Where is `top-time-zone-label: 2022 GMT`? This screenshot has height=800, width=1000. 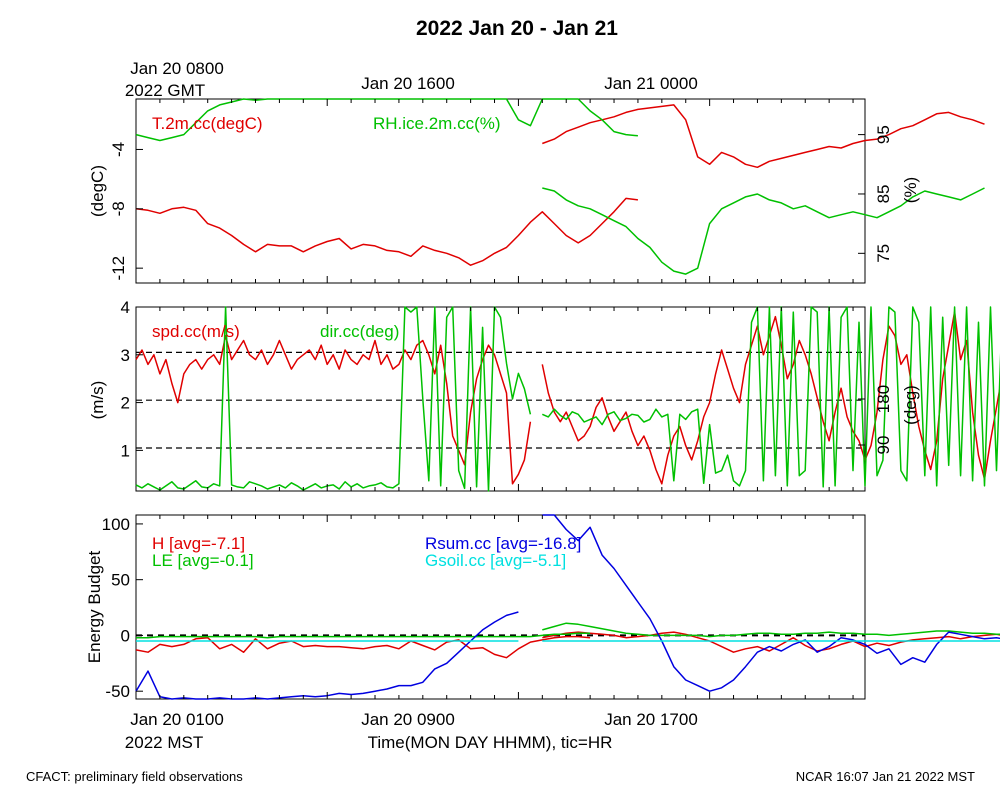 top-time-zone-label: 2022 GMT is located at coordinates (165, 90).